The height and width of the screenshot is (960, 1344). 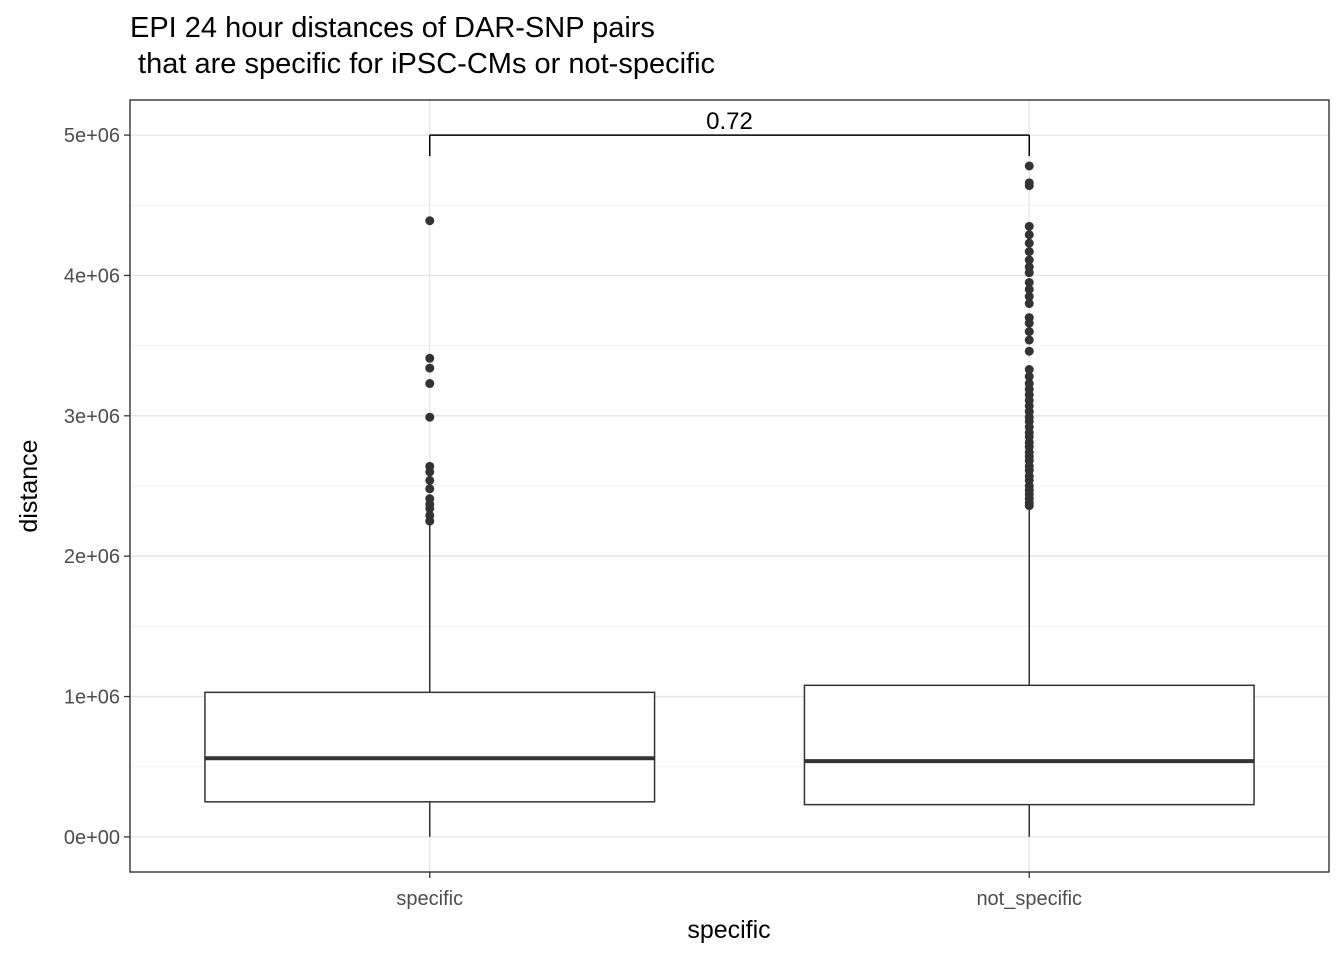 What do you see at coordinates (739, 891) in the screenshot?
I see `x-axis: specific not_specific` at bounding box center [739, 891].